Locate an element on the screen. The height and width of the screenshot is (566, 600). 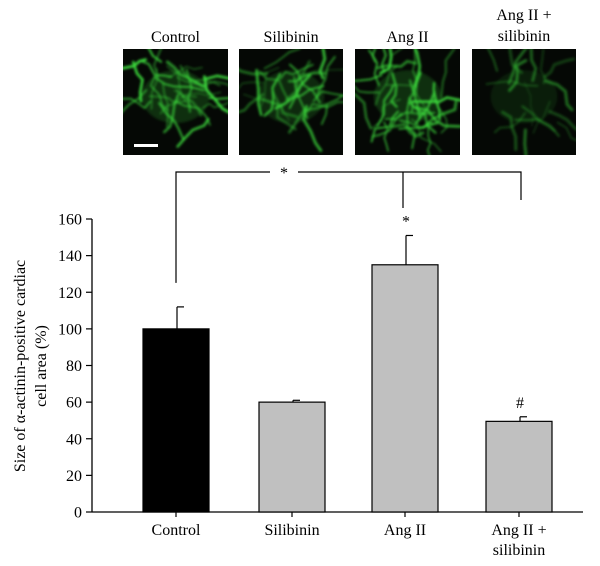
x-tick-label: Ang II + is located at coordinates (518, 530).